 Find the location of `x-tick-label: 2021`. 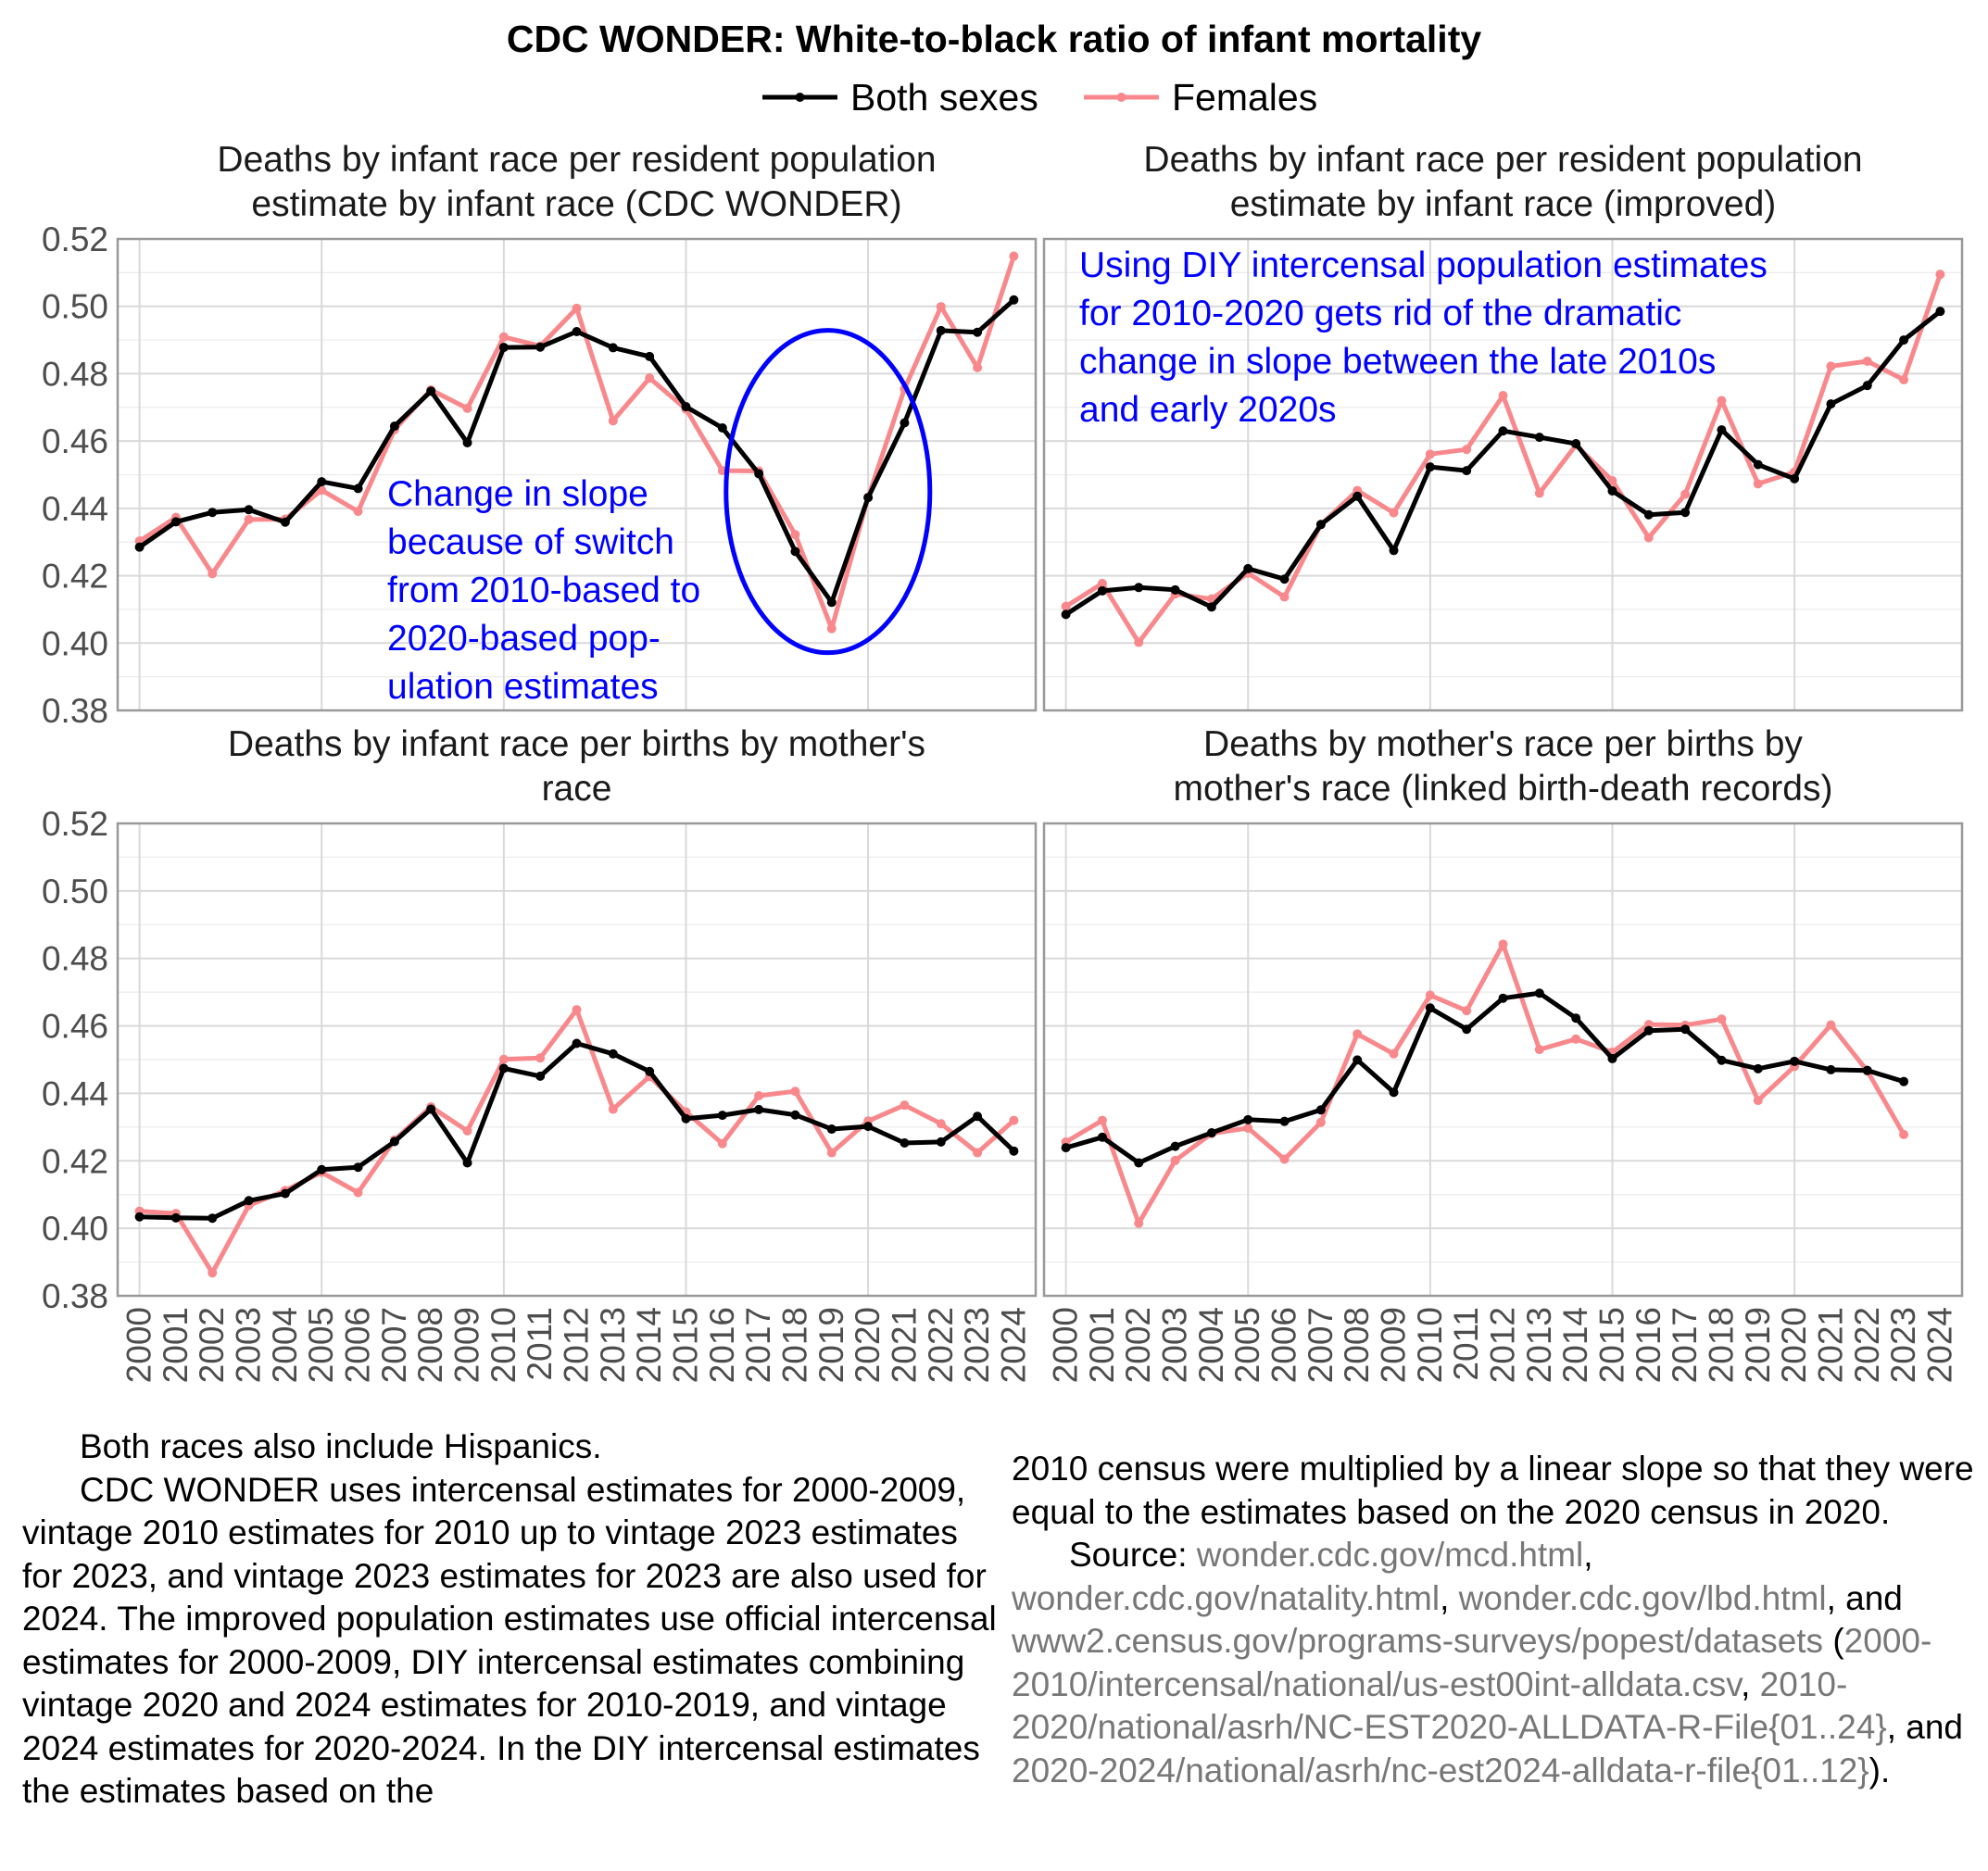

x-tick-label: 2021 is located at coordinates (1830, 1345).